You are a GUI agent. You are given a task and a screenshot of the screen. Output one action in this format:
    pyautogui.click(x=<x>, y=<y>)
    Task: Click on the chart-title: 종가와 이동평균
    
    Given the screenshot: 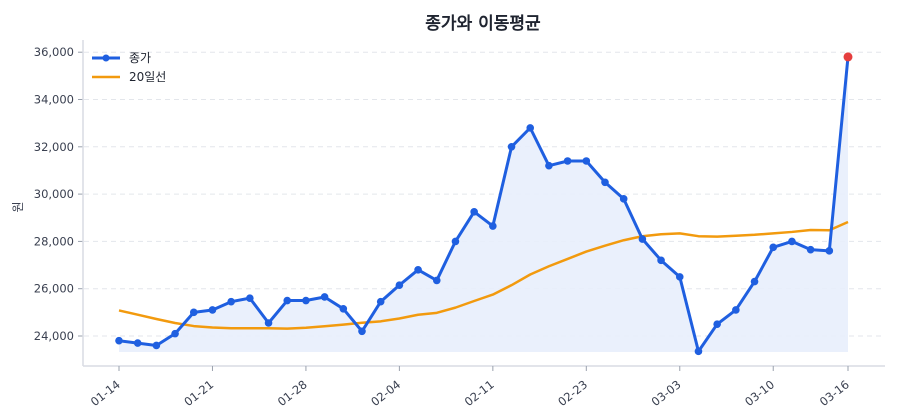 What is the action you would take?
    pyautogui.click(x=483, y=24)
    